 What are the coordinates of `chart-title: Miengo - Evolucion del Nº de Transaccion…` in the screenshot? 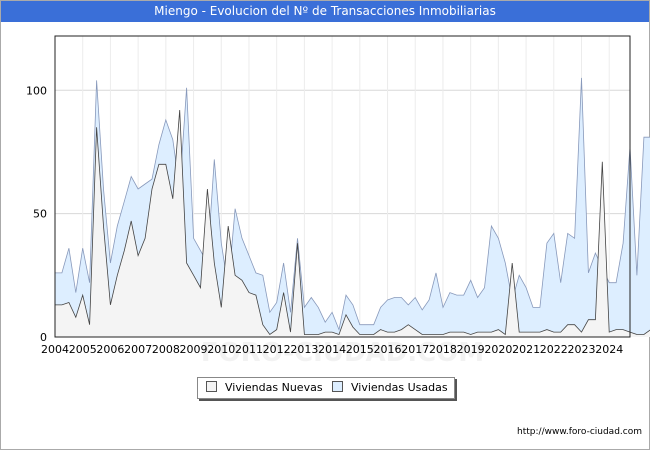 It's located at (325, 11).